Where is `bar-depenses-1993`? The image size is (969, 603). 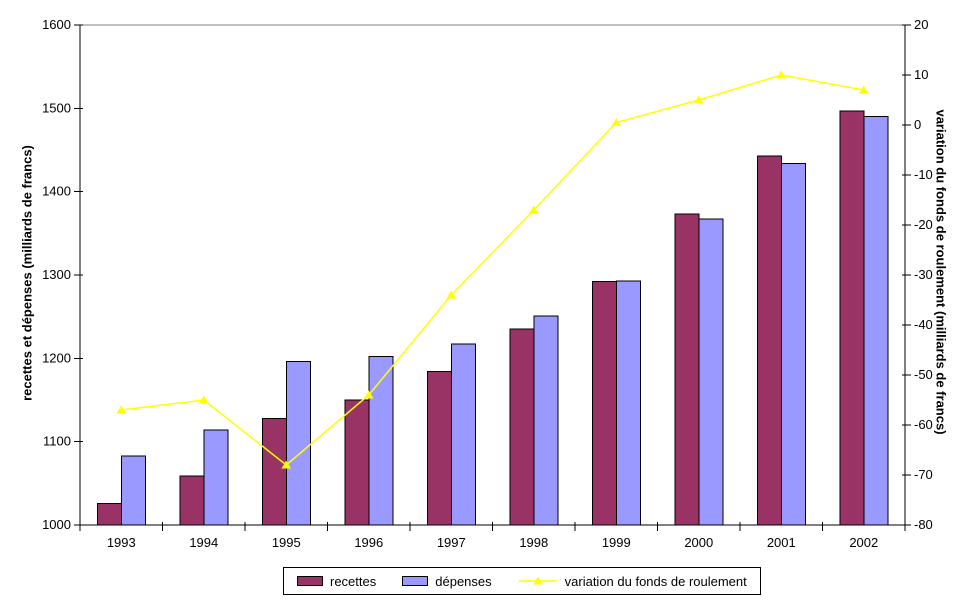
bar-depenses-1993 is located at coordinates (133, 490).